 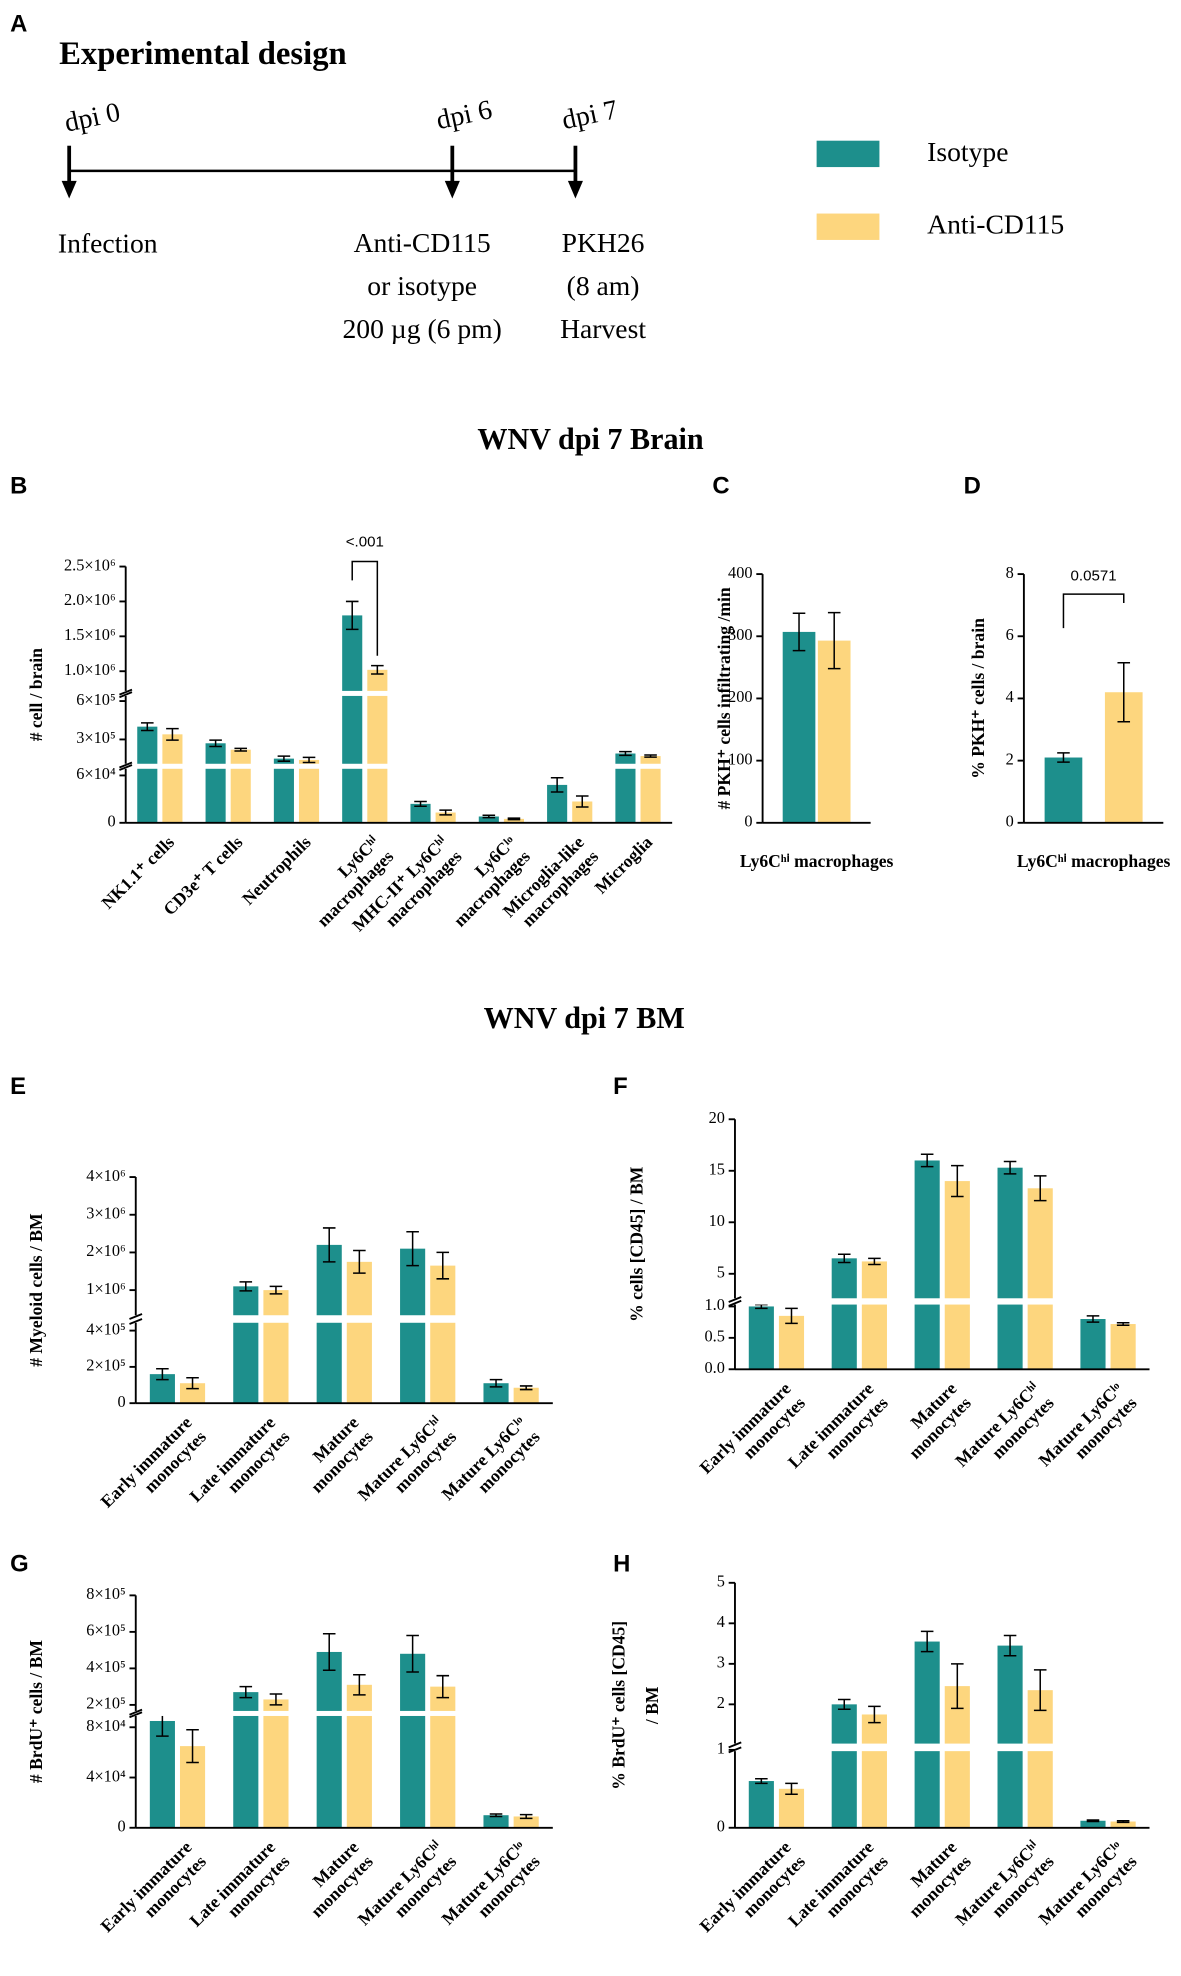 I want to click on y-tick-label: 4×10⁴, so click(x=106, y=1775).